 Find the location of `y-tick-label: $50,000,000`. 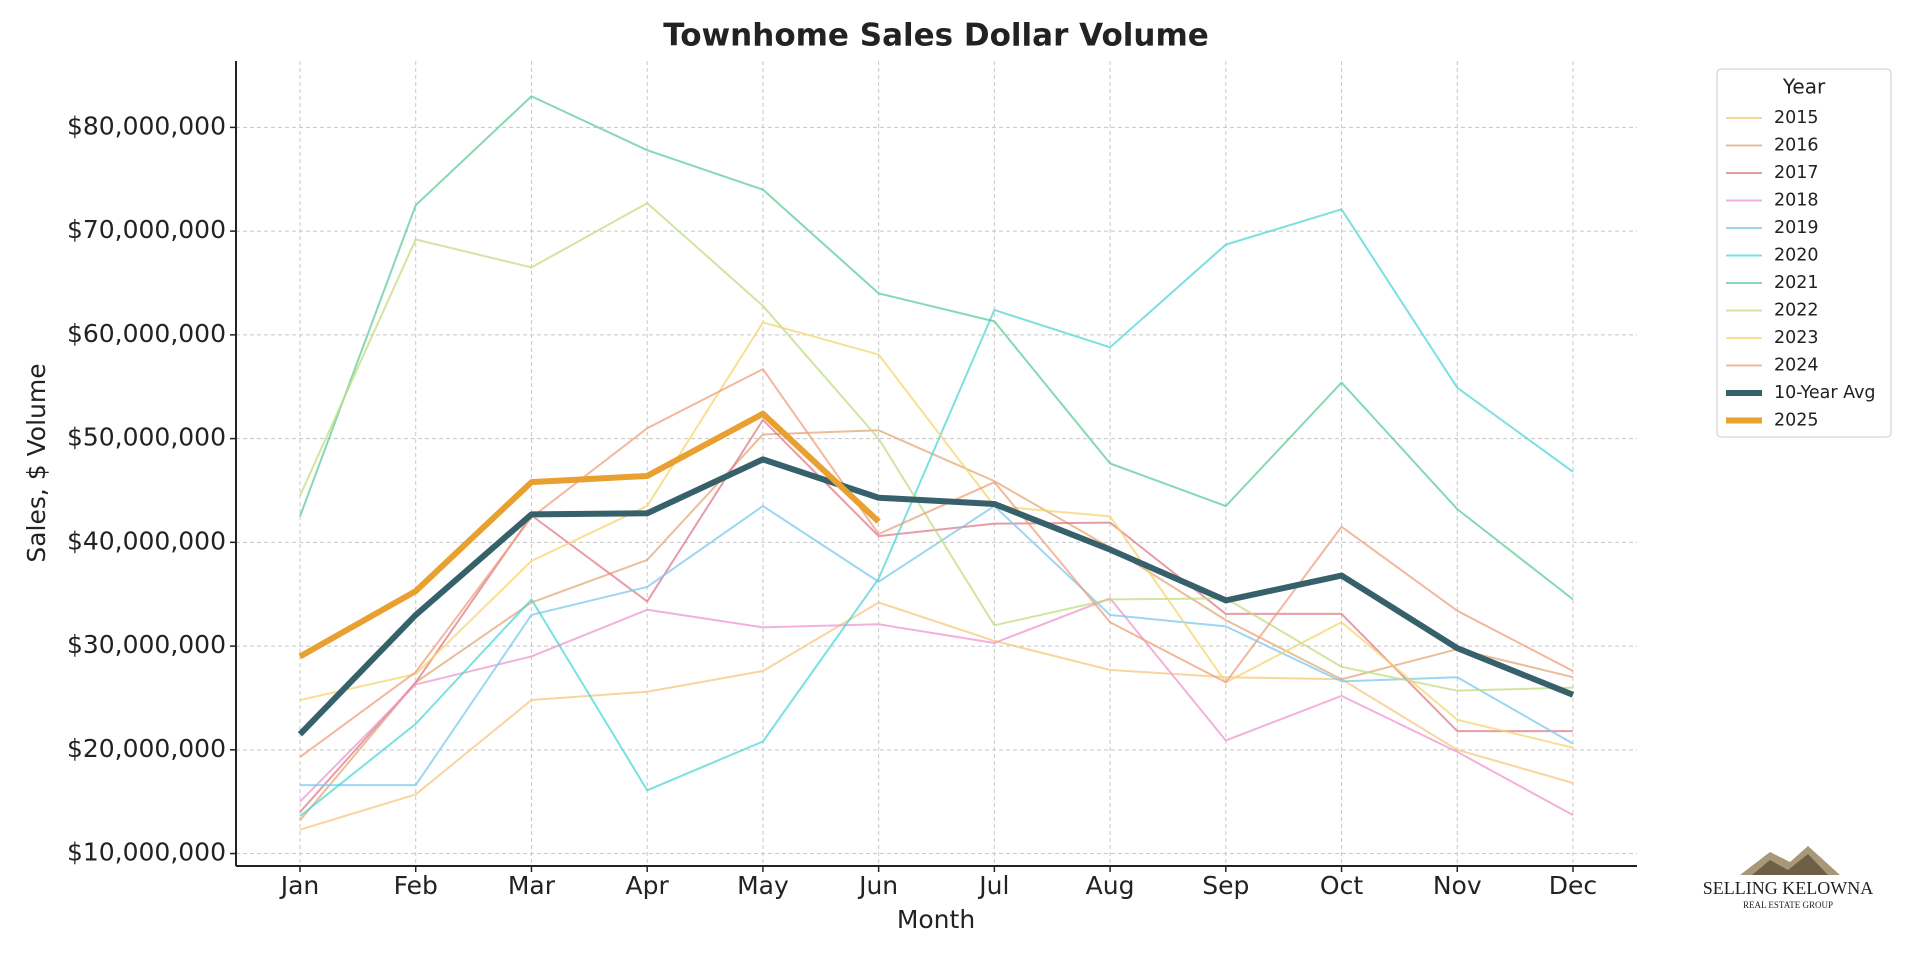

y-tick-label: $50,000,000 is located at coordinates (146, 437).